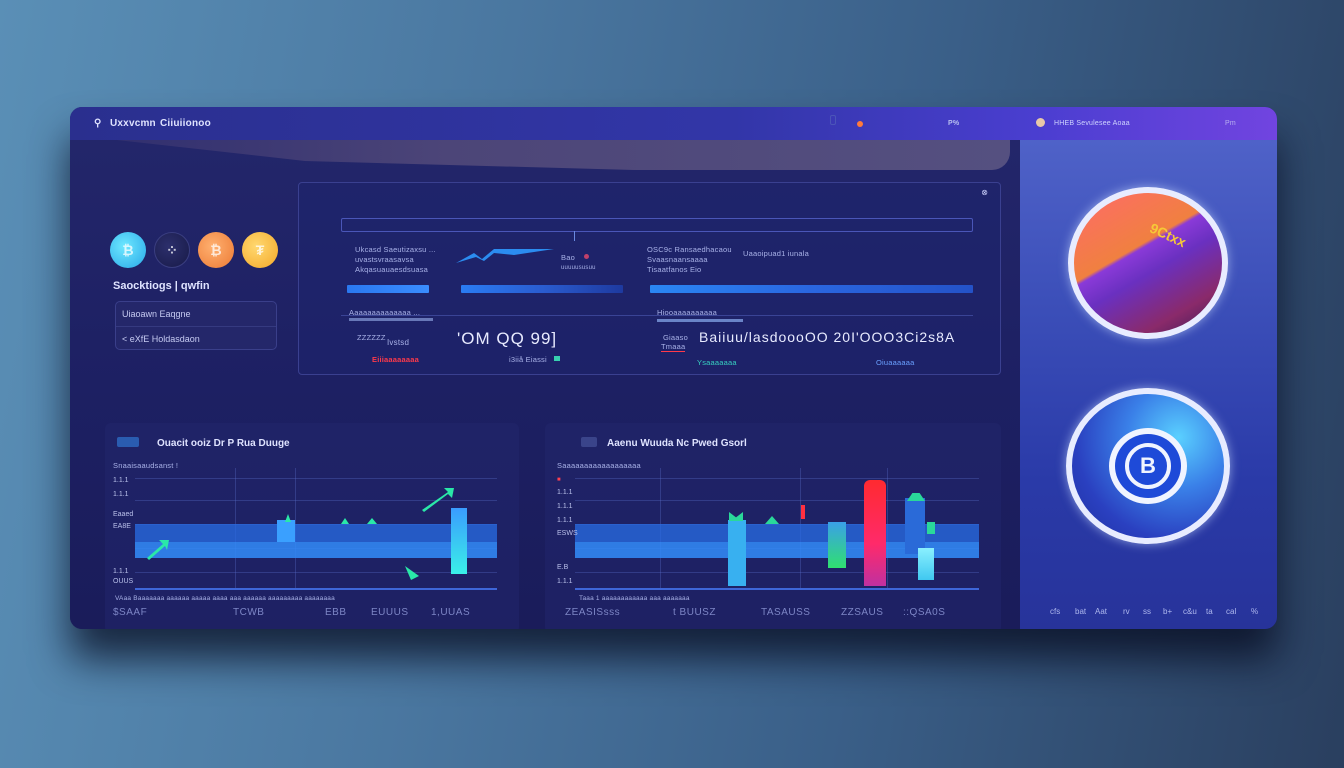 The width and height of the screenshot is (1344, 768). I want to click on left-line-2: uvastsvraasavsa, so click(384, 259).